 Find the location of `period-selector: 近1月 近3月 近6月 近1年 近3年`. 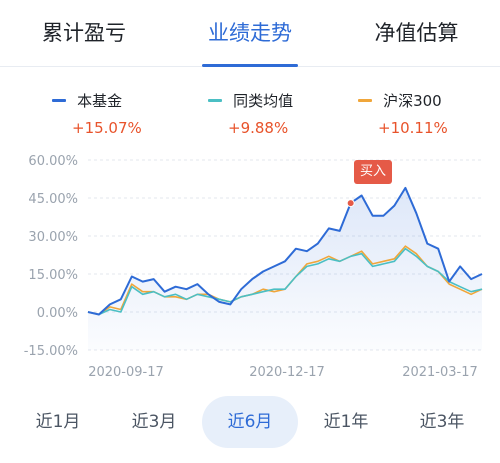

period-selector: 近1月 近3月 近6月 近1年 近3年 is located at coordinates (250, 424).